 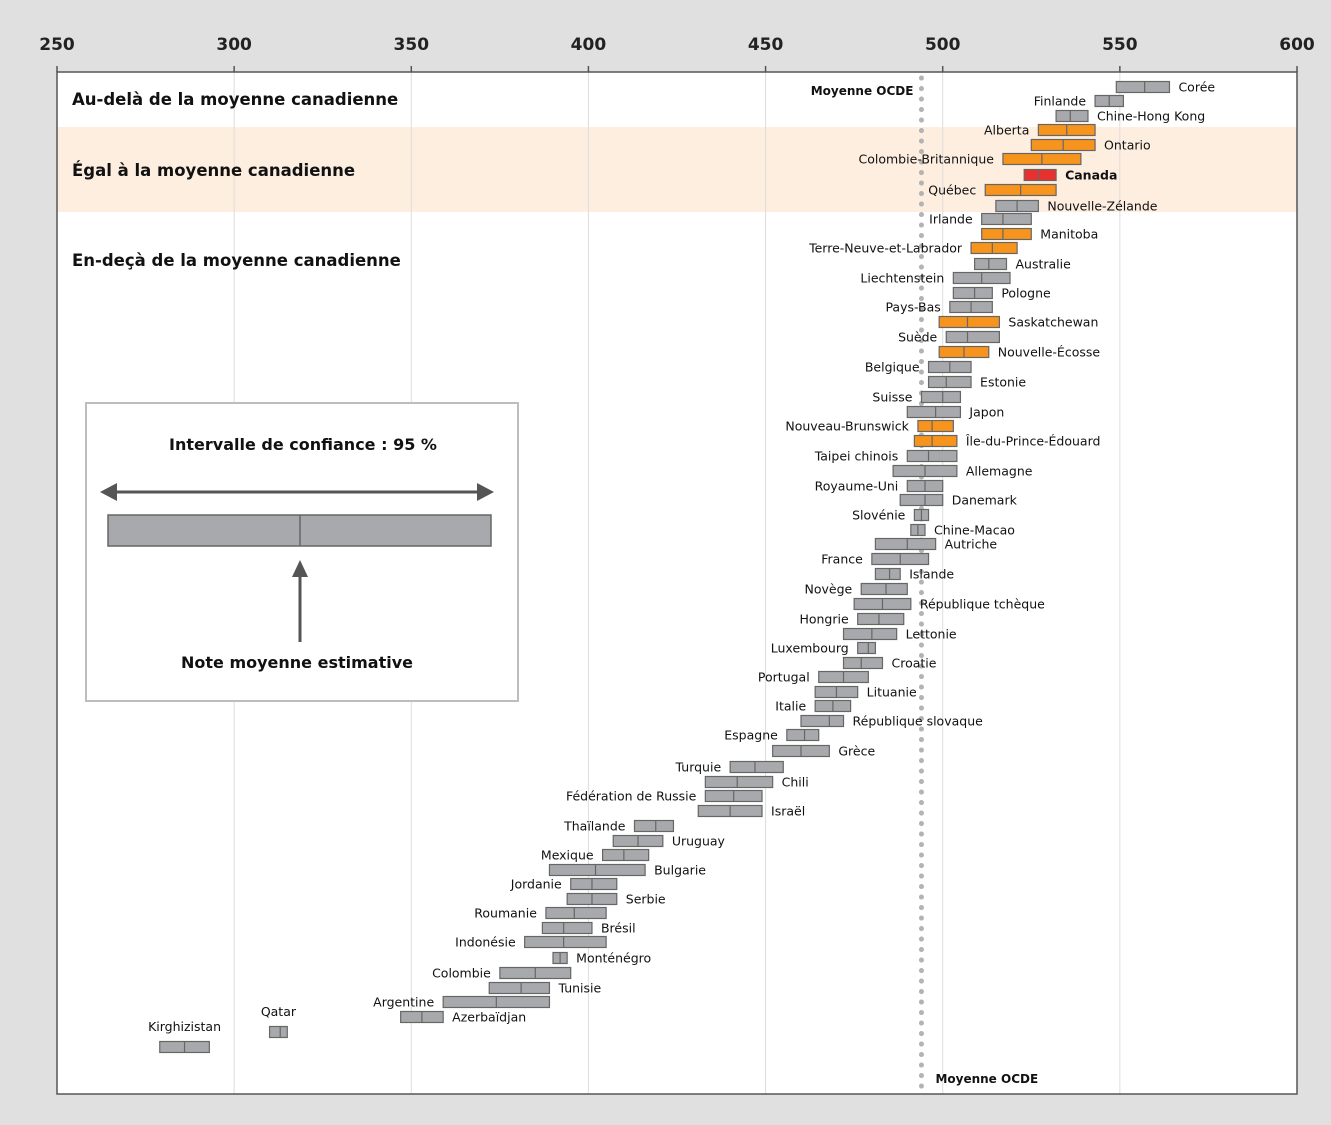 I want to click on tick-label-550: 550, so click(x=1120, y=45).